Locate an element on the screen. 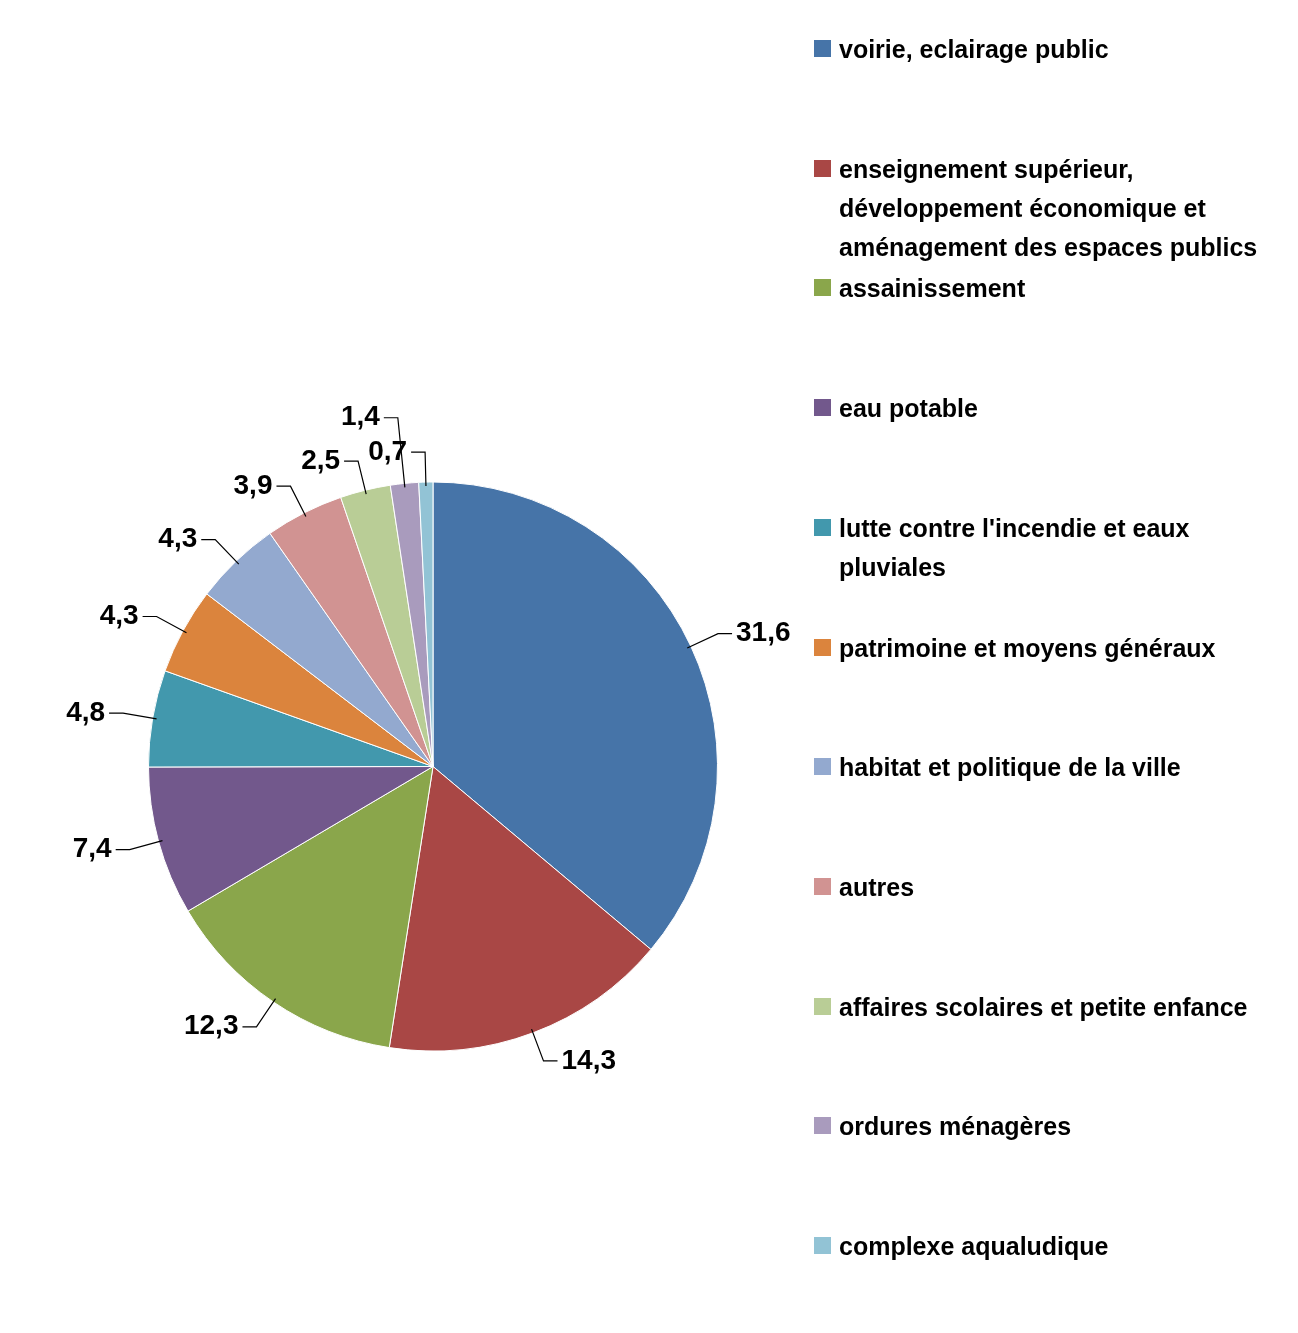 This screenshot has width=1298, height=1333. data-label: 4,8 is located at coordinates (86, 711).